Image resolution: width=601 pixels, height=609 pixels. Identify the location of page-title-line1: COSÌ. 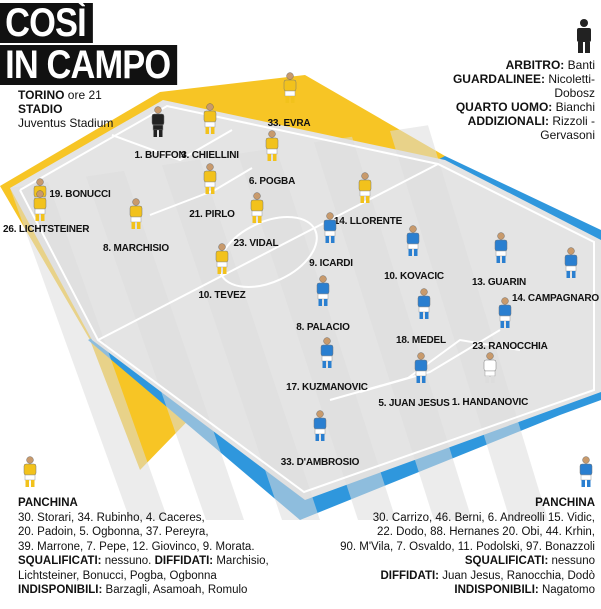
(46, 23).